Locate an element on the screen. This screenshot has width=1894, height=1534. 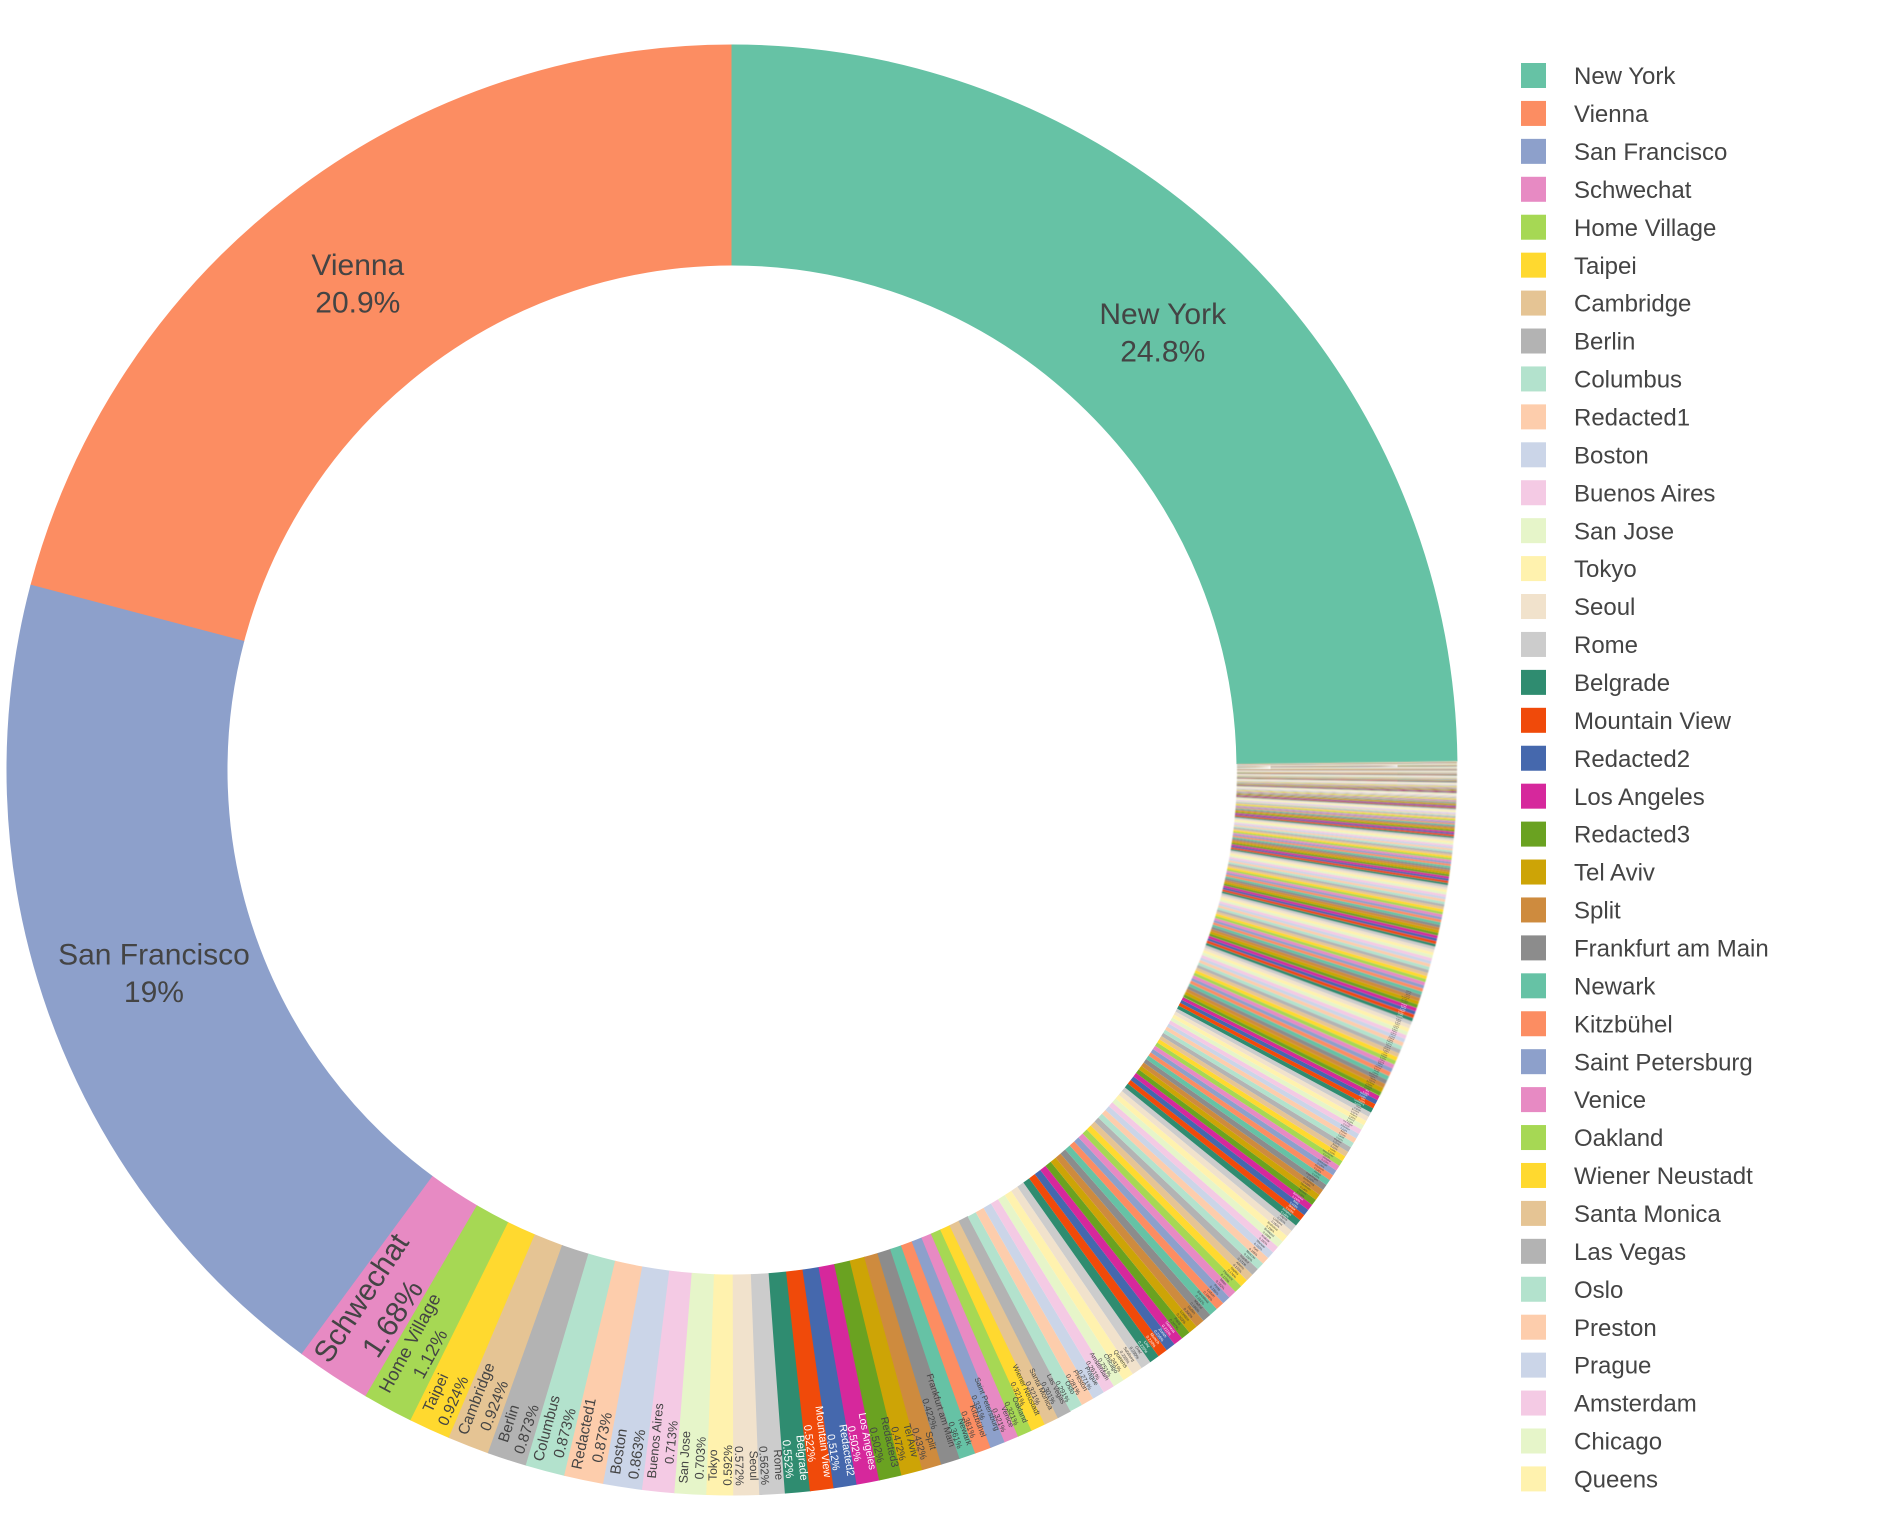
svg-text: Edinburgh0.126% is located at coordinates (1321, 1165).